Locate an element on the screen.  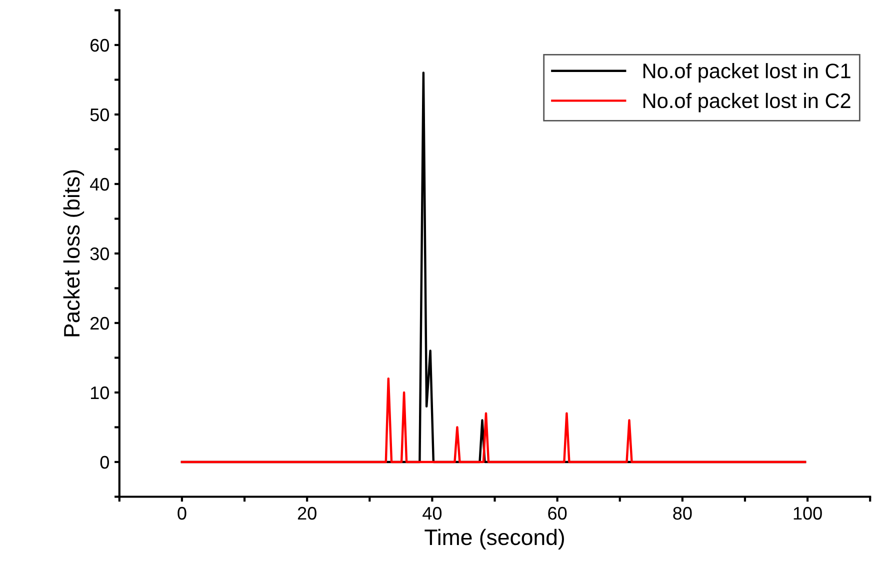
y-tick-label: 0 is located at coordinates (104, 462).